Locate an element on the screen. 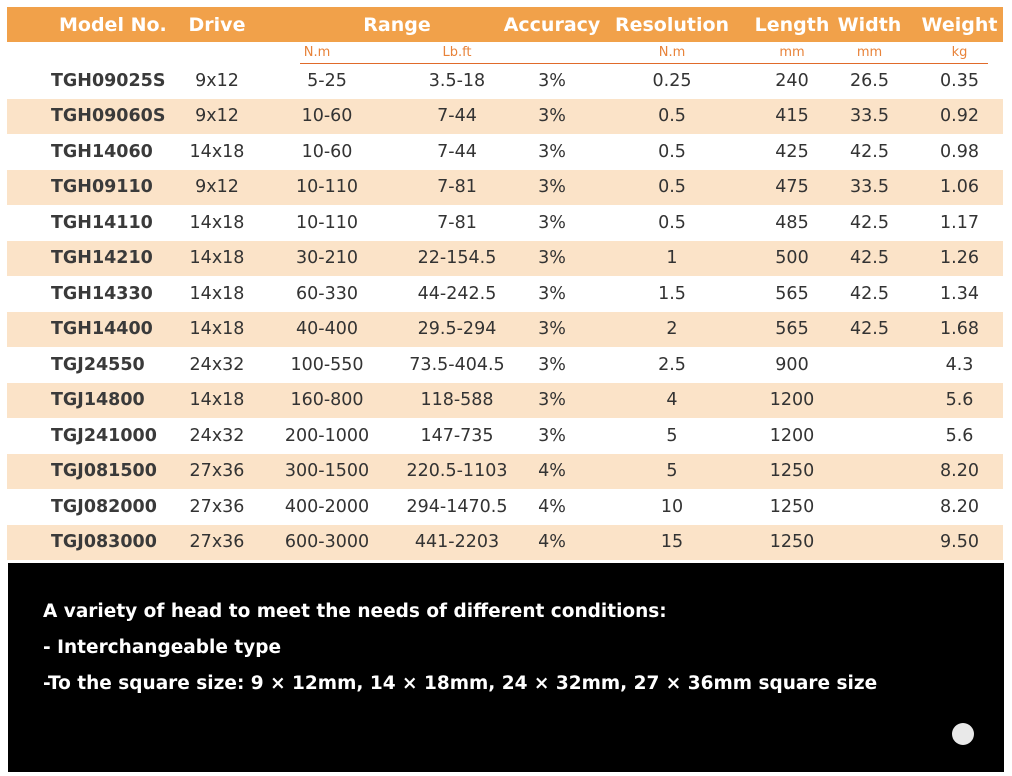 Image resolution: width=1012 pixels, height=776 pixels. cell-length: 900 is located at coordinates (792, 364).